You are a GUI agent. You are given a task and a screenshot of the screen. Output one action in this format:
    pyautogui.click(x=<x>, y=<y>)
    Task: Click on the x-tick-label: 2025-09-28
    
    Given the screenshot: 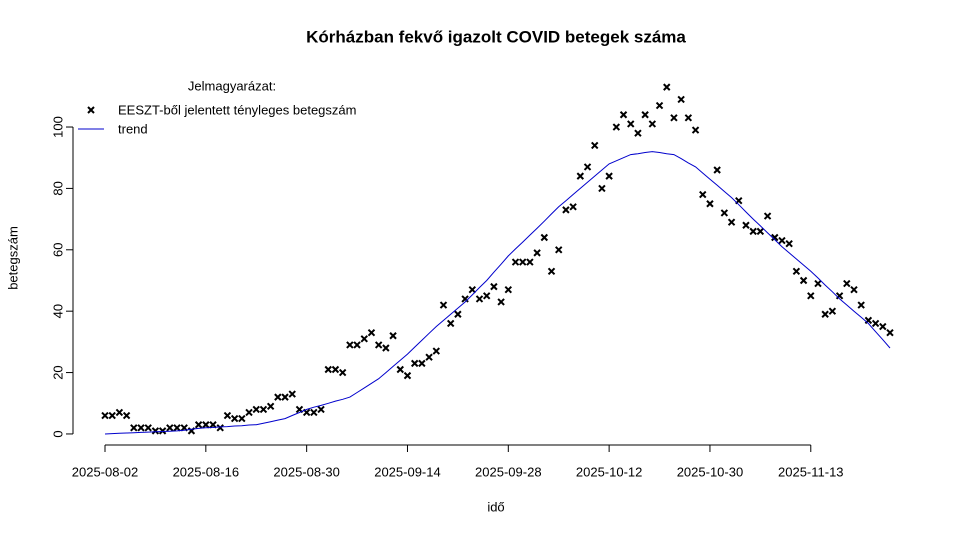 What is the action you would take?
    pyautogui.click(x=508, y=471)
    